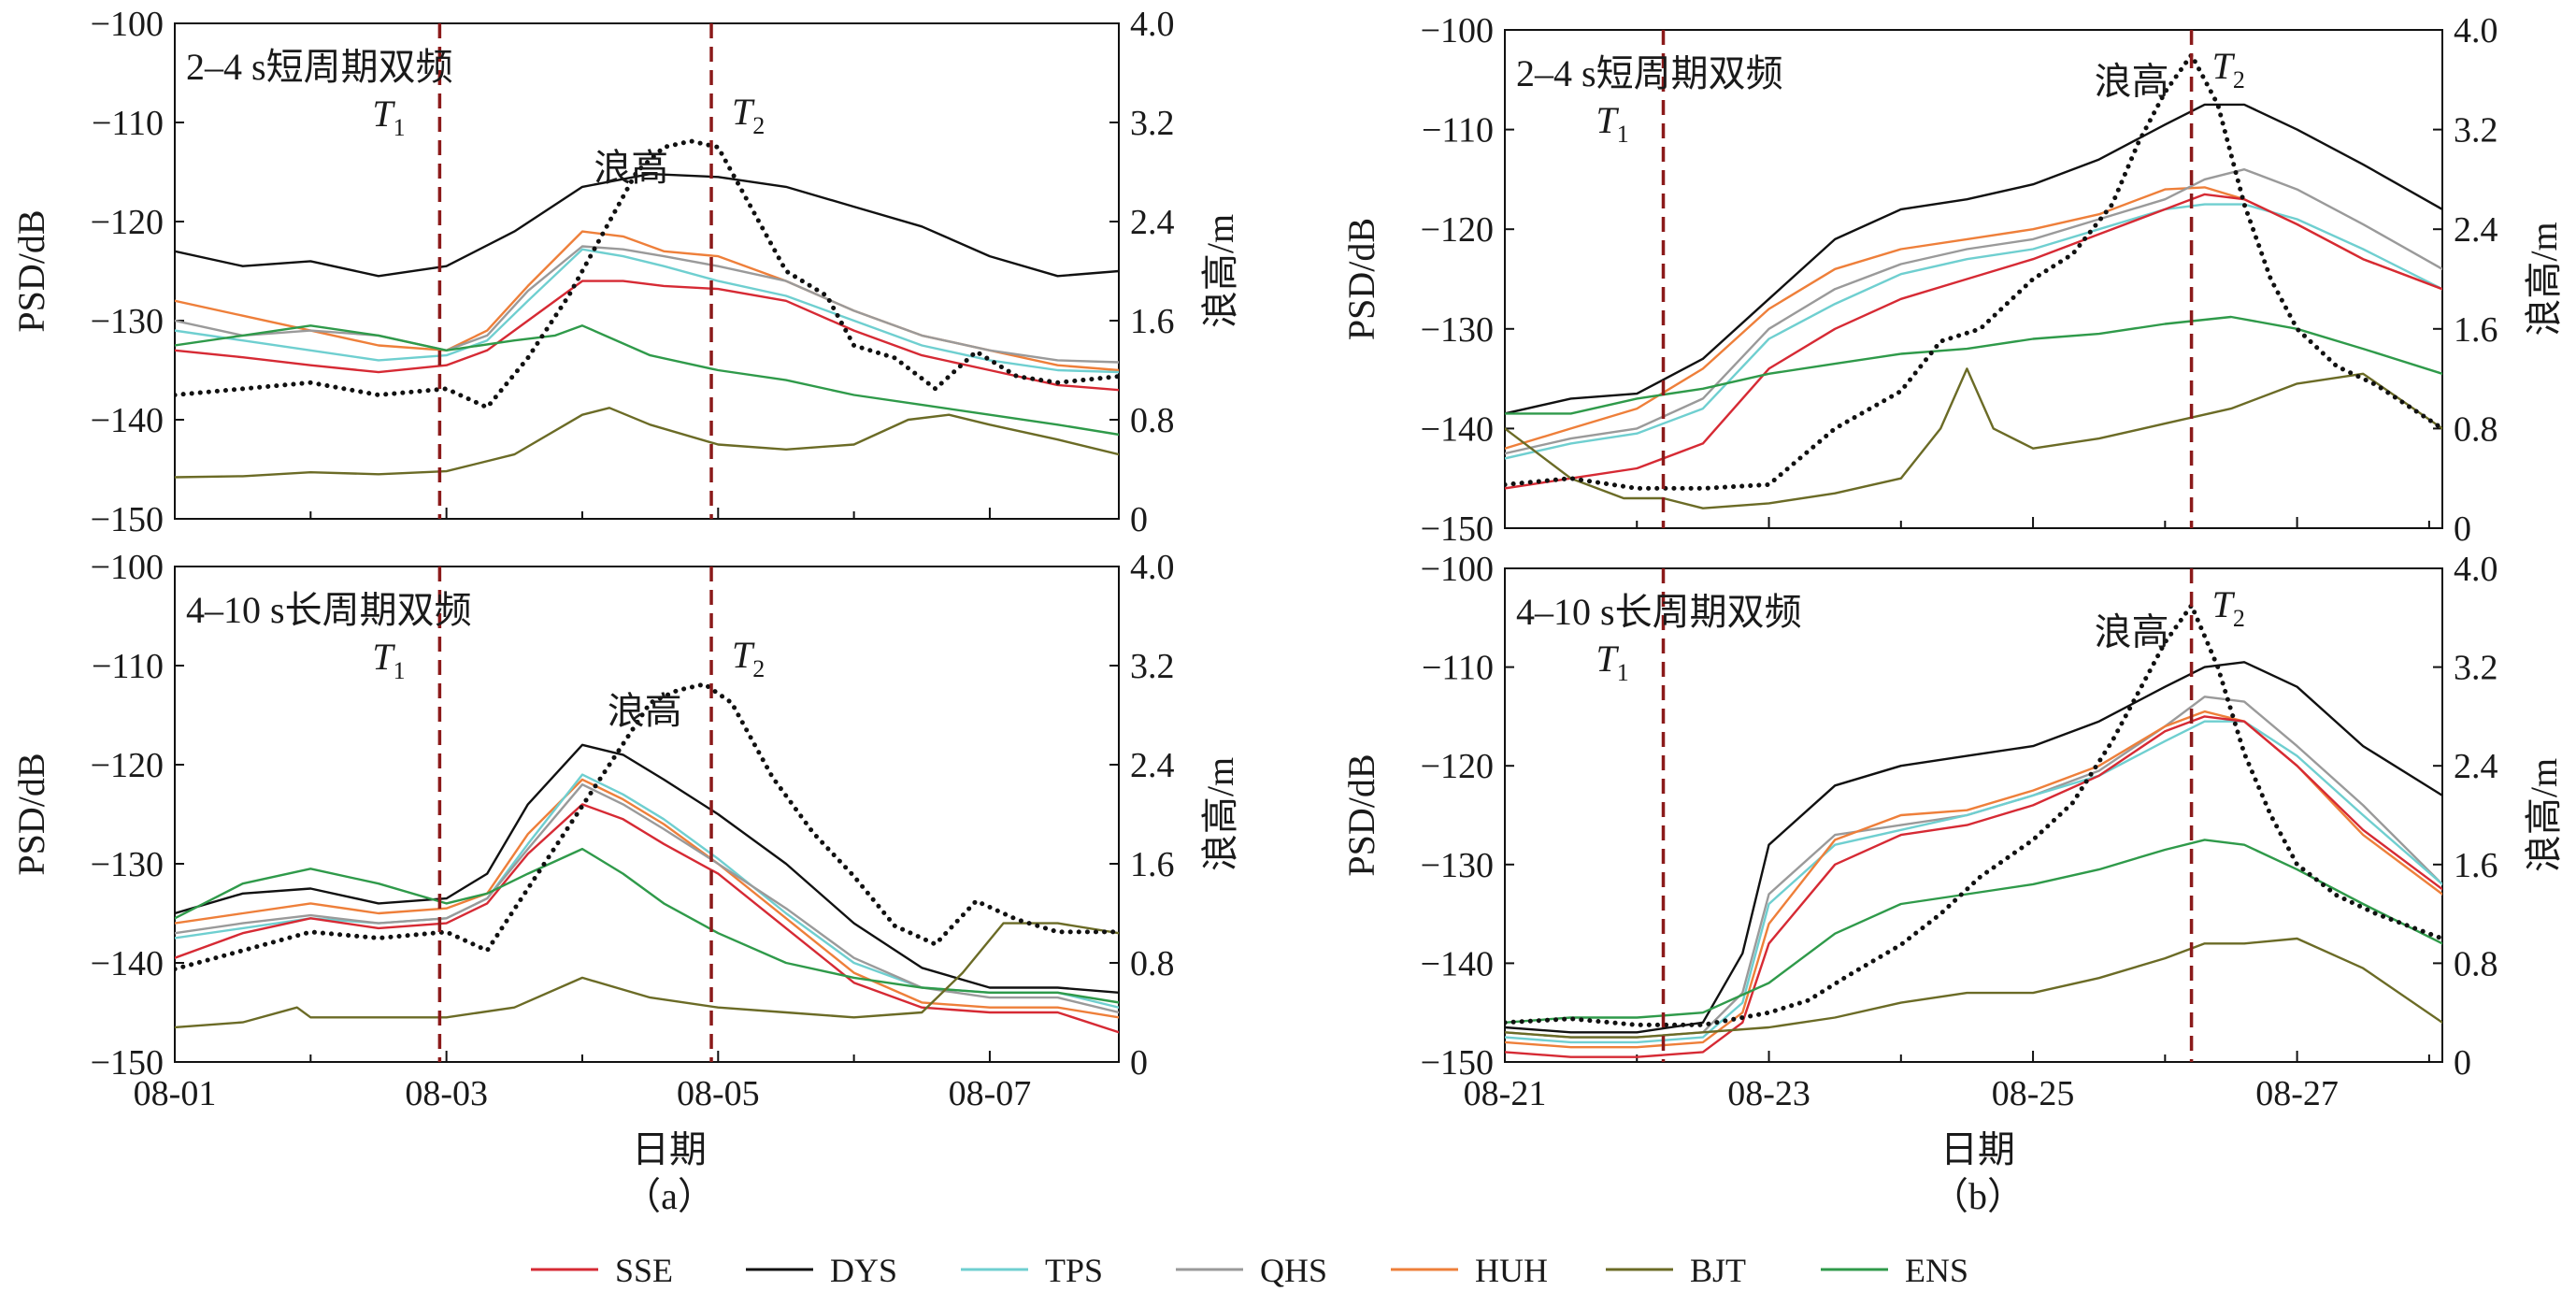 Image resolution: width=2576 pixels, height=1291 pixels. I want to click on legend-label-tps: TPS, so click(1074, 1270).